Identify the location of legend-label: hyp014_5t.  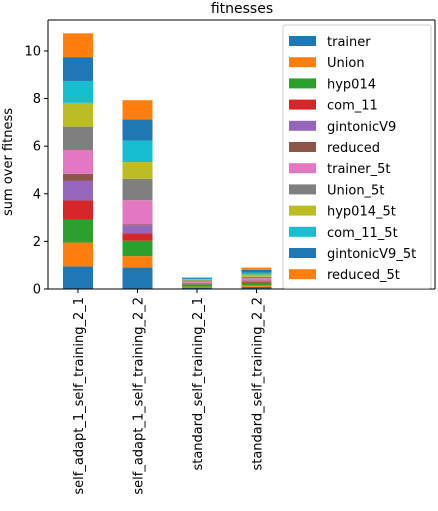
(361, 212).